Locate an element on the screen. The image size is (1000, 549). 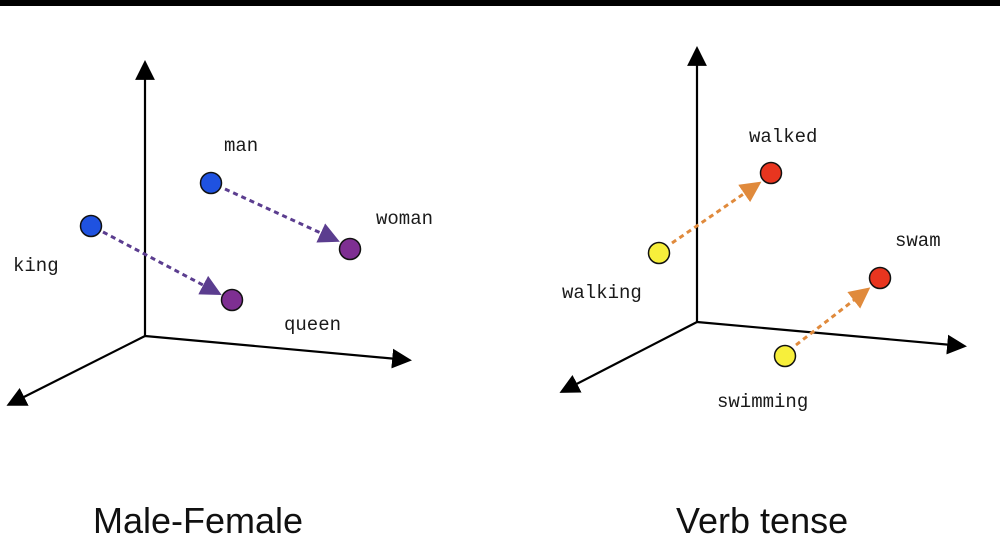
label-queen: queen is located at coordinates (312, 325).